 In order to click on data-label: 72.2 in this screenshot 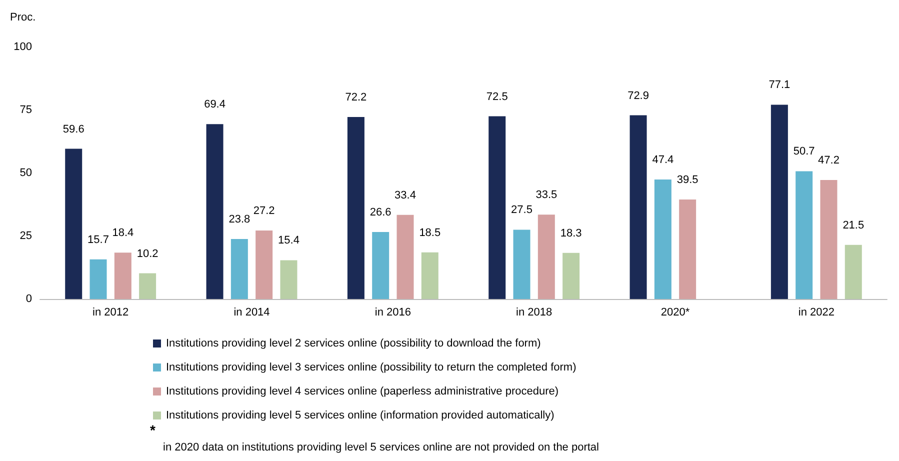, I will do `click(356, 98)`.